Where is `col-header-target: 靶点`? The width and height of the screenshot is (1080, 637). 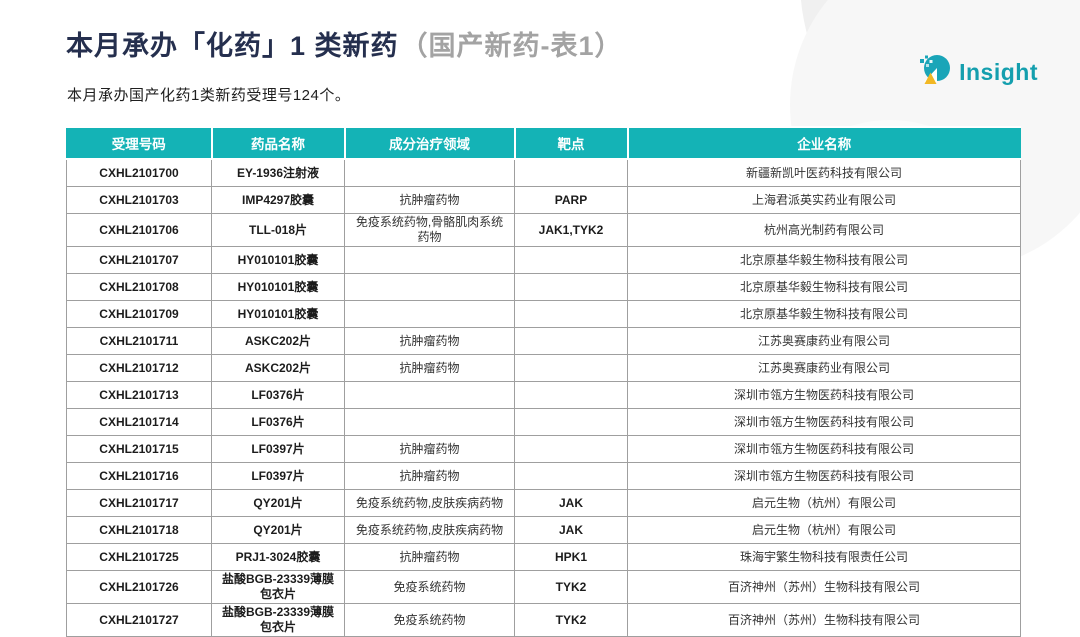
col-header-target: 靶点 is located at coordinates (571, 143).